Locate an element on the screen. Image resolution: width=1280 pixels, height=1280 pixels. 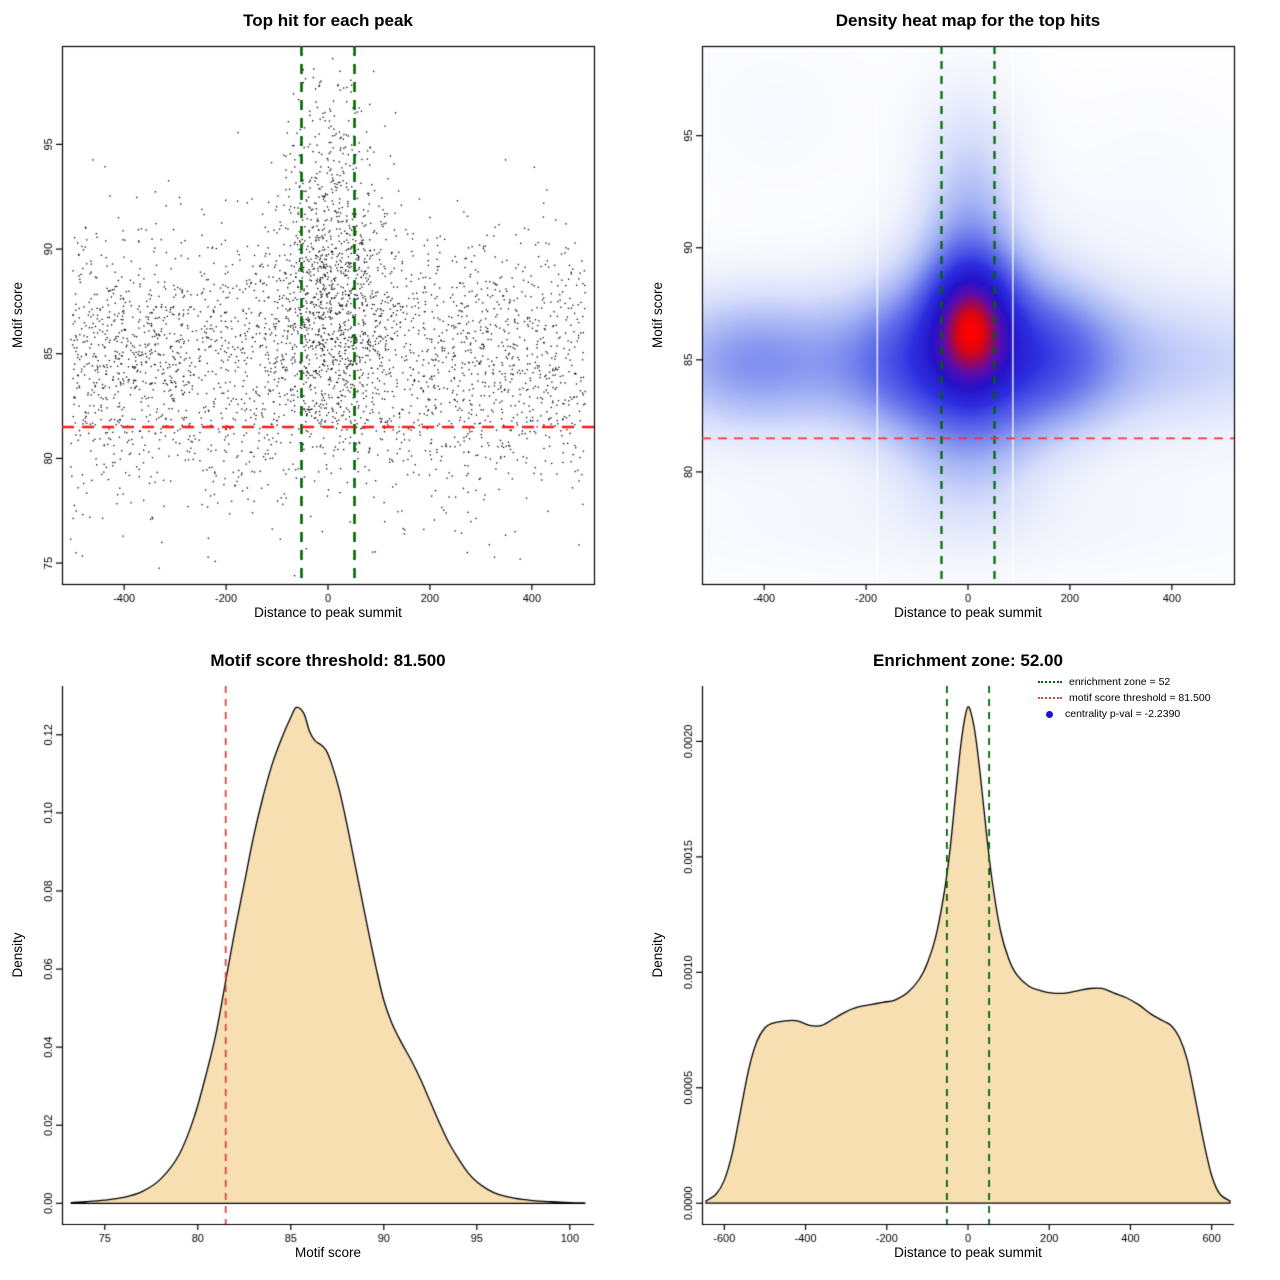
centrality-pval-dot-sample is located at coordinates (1049, 714).